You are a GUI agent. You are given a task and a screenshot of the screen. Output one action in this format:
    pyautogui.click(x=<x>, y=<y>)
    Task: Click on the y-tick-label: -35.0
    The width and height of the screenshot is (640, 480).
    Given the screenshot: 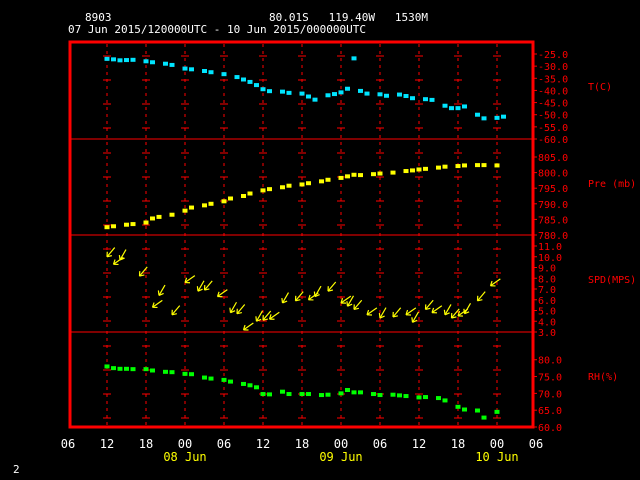 What is the action you would take?
    pyautogui.click(x=553, y=79)
    